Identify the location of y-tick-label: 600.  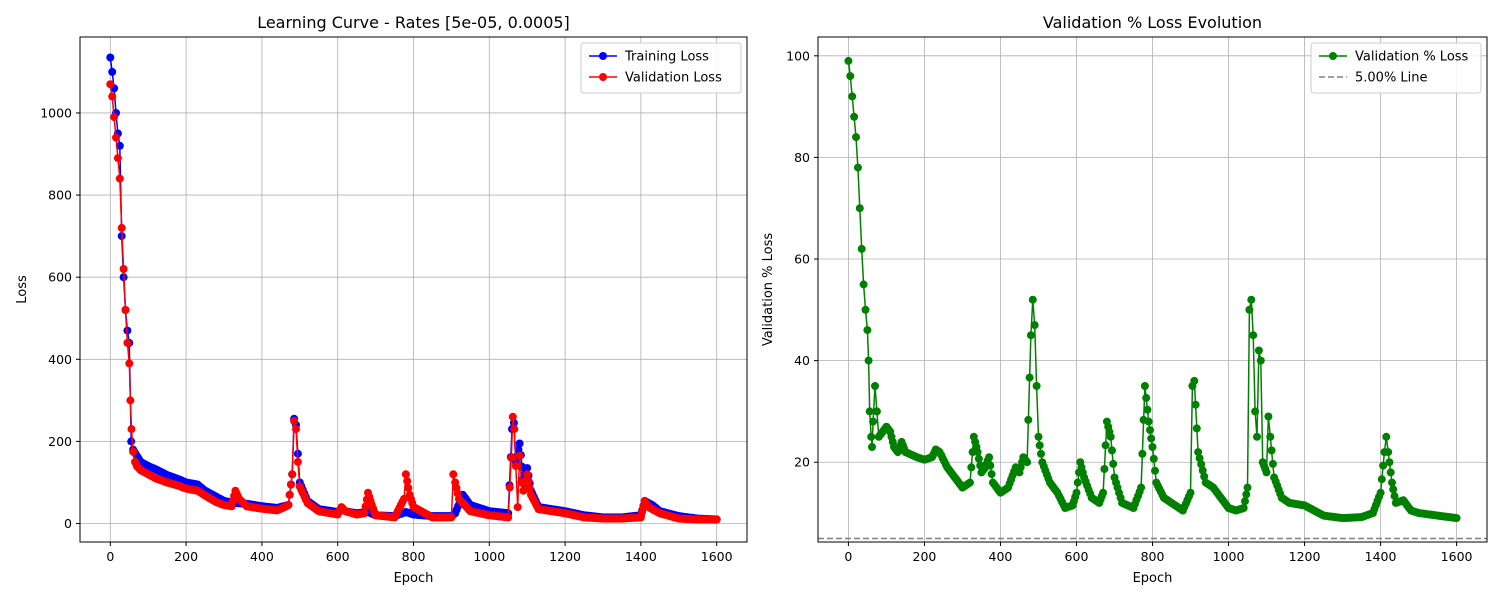
(60, 277).